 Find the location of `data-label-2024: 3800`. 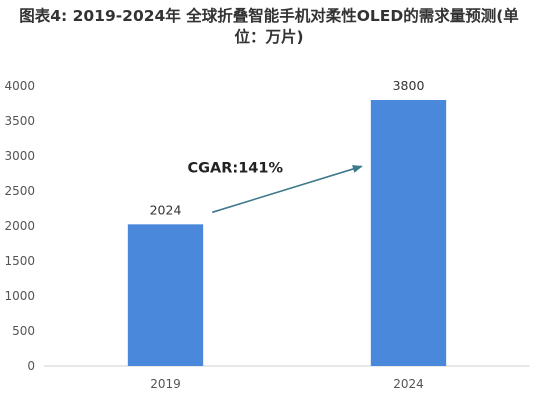

data-label-2024: 3800 is located at coordinates (409, 85).